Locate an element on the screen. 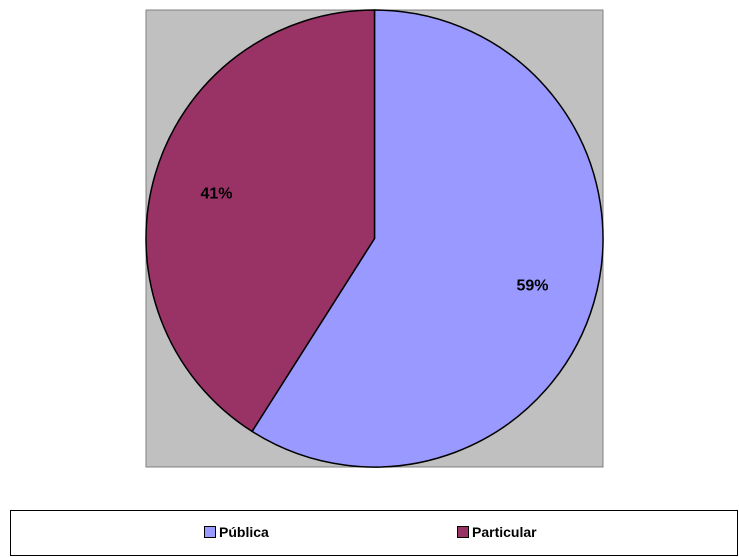 This screenshot has height=557, width=739. legend-swatch-particular is located at coordinates (463, 532).